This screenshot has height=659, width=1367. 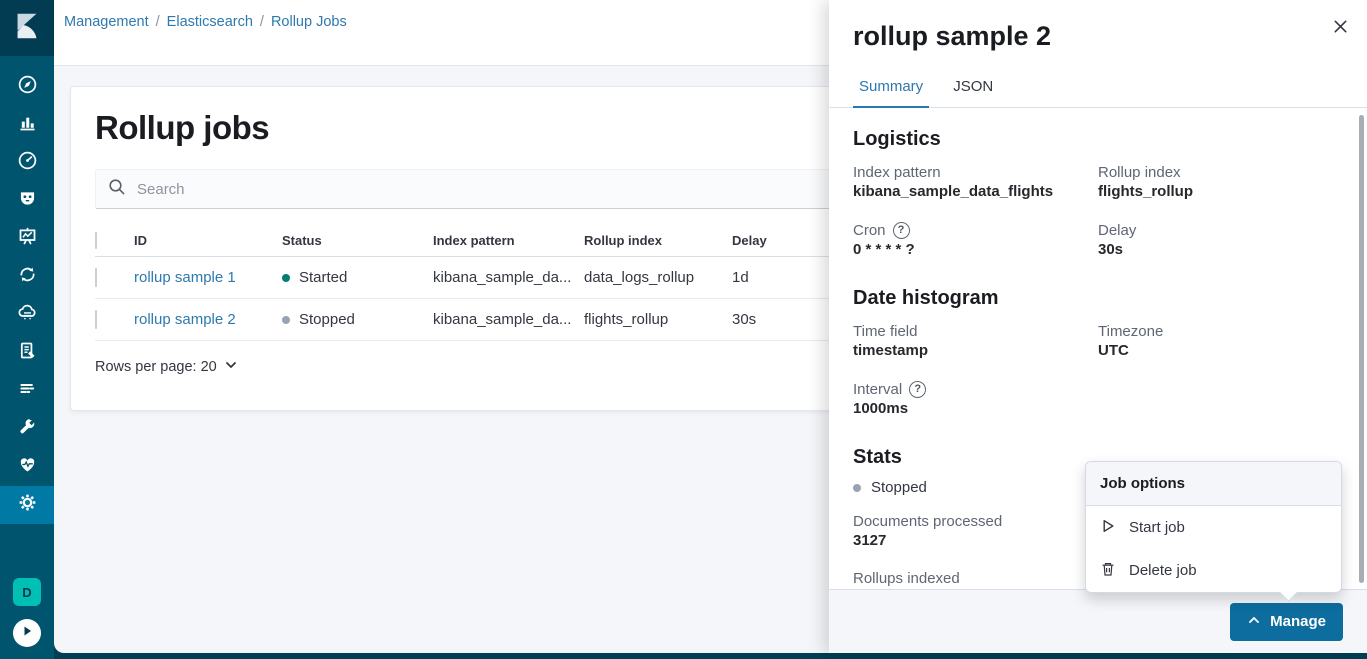 I want to click on field-value: 3127, so click(x=870, y=540).